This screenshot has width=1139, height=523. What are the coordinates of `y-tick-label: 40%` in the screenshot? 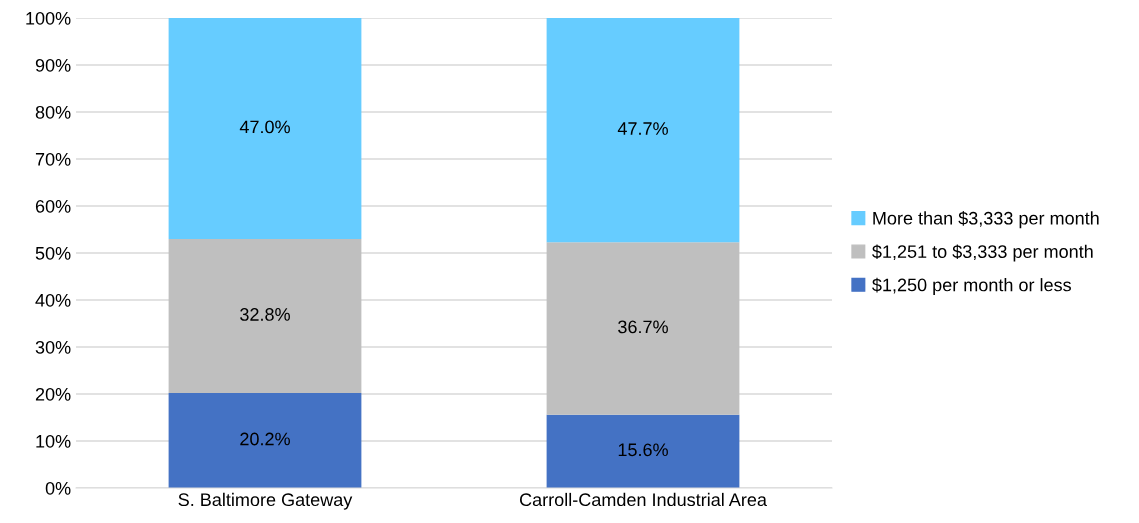 It's located at (53, 300).